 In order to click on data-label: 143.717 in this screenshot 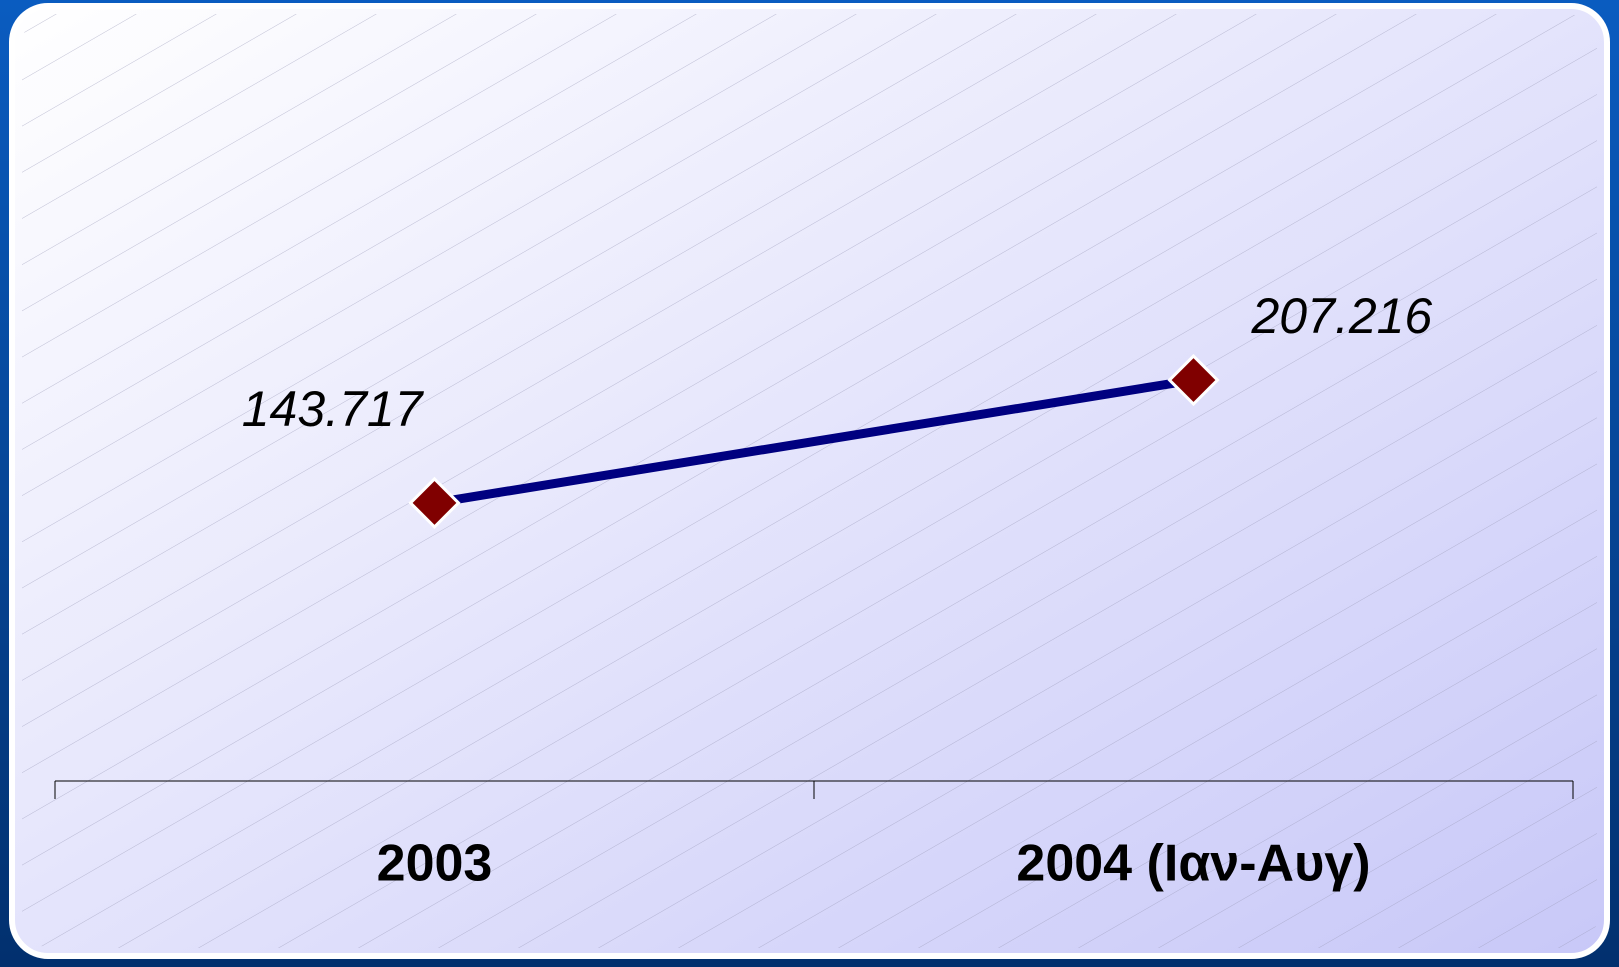, I will do `click(333, 409)`.